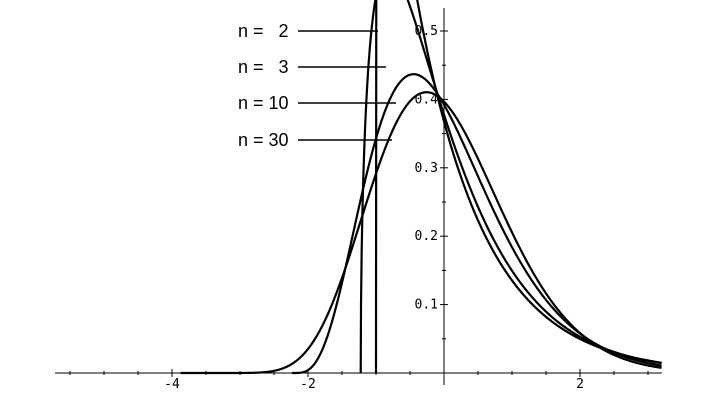 The height and width of the screenshot is (405, 708). Describe the element at coordinates (426, 168) in the screenshot. I see `y-tick-label: 0.3` at that location.